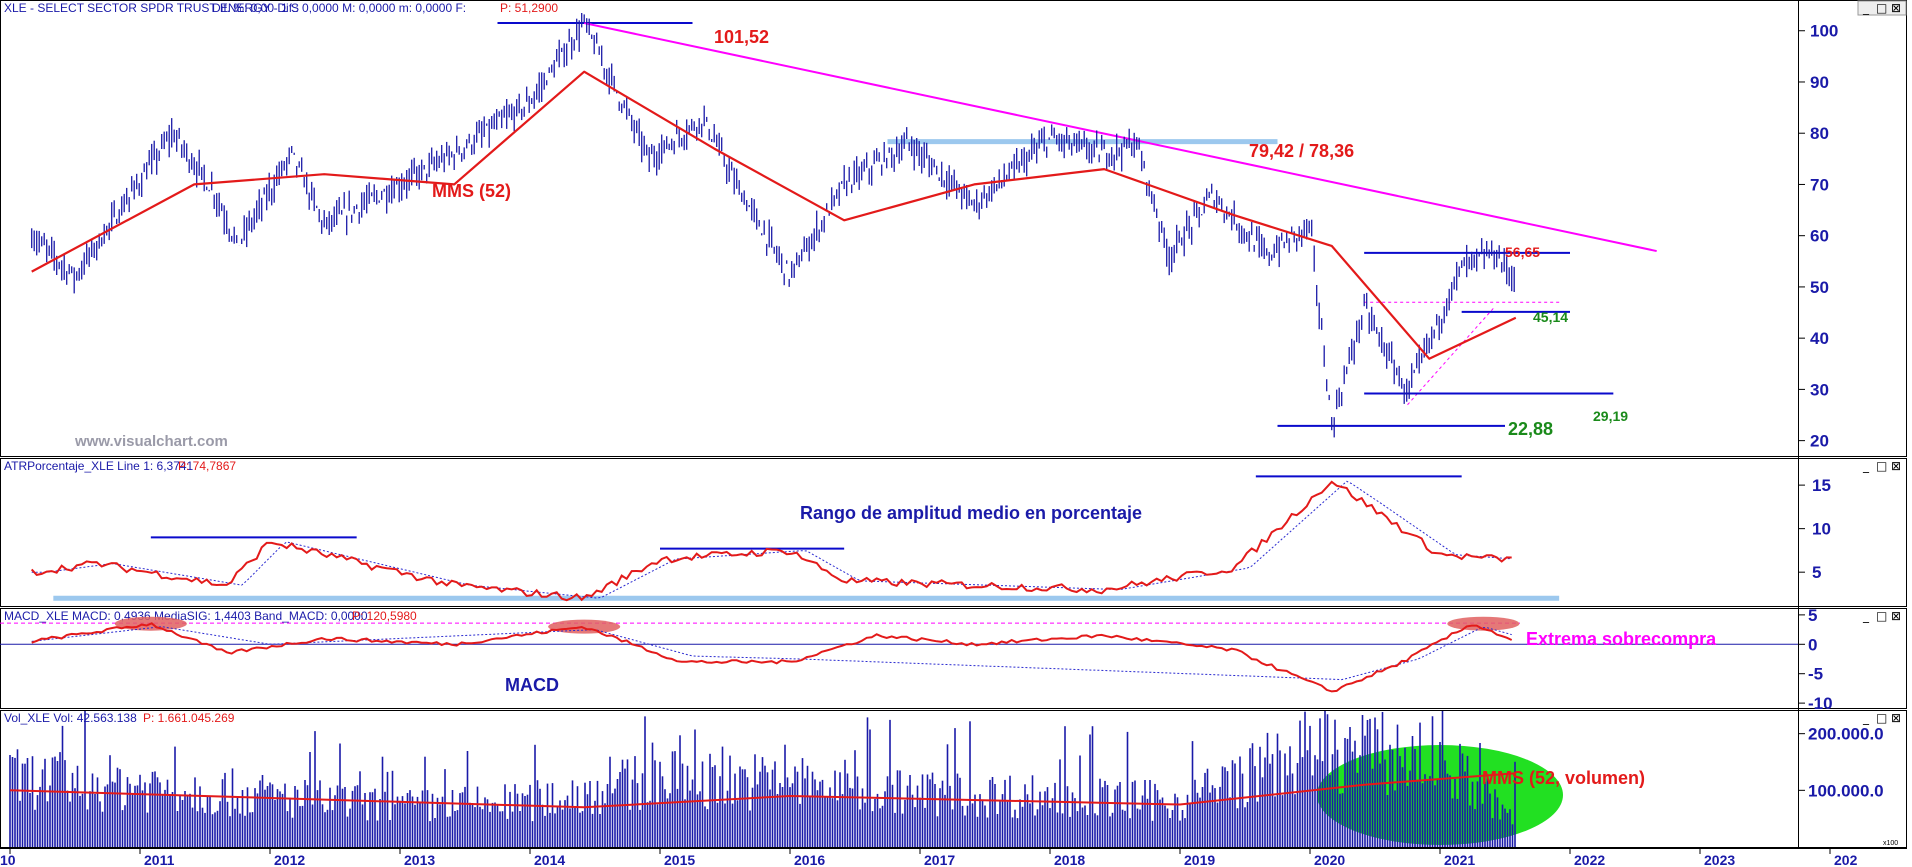 The height and width of the screenshot is (867, 1912). Describe the element at coordinates (1589, 859) in the screenshot. I see `x-tick-label: 2022` at that location.